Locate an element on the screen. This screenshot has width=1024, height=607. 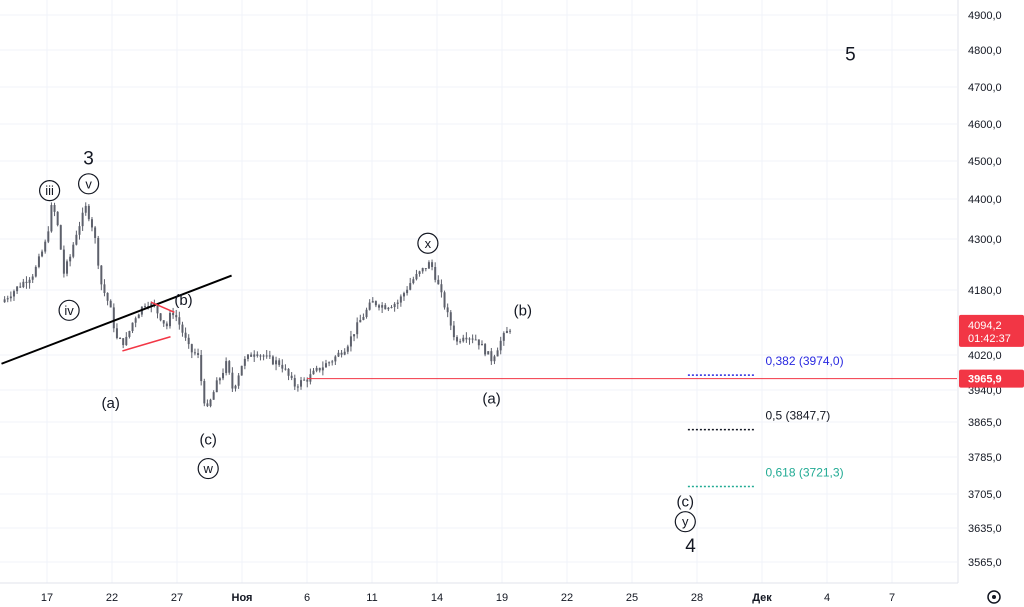
time-axis: 17 22 27 Ноя 6 11 14 19 22 25 28 Дек 4 7 is located at coordinates (500, 593).